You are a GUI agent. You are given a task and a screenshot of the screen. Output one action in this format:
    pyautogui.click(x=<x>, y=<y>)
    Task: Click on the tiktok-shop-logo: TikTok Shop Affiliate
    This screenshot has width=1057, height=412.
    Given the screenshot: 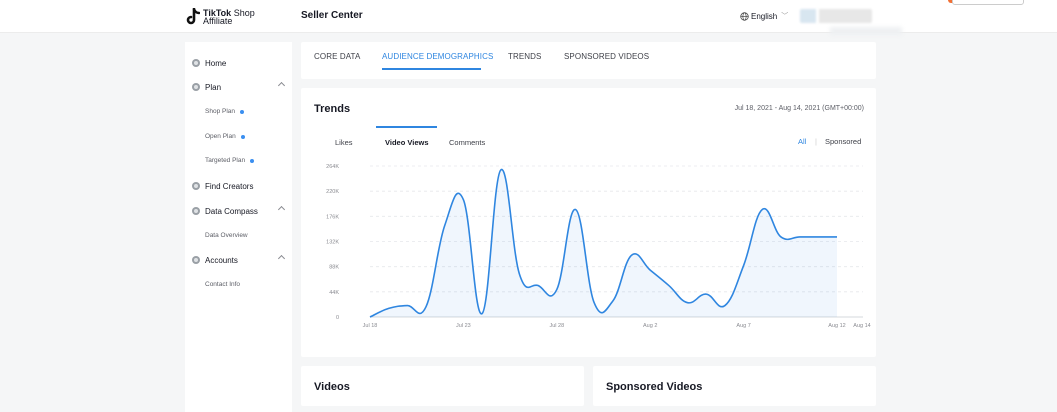 What is the action you would take?
    pyautogui.click(x=220, y=17)
    